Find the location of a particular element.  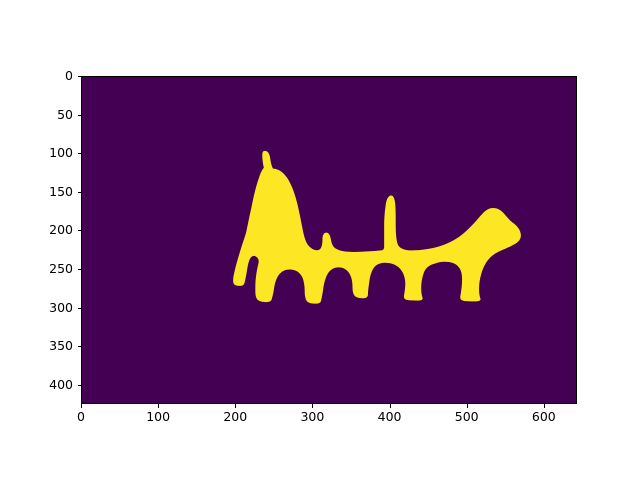

y-tick-label: 100 is located at coordinates (61, 152).